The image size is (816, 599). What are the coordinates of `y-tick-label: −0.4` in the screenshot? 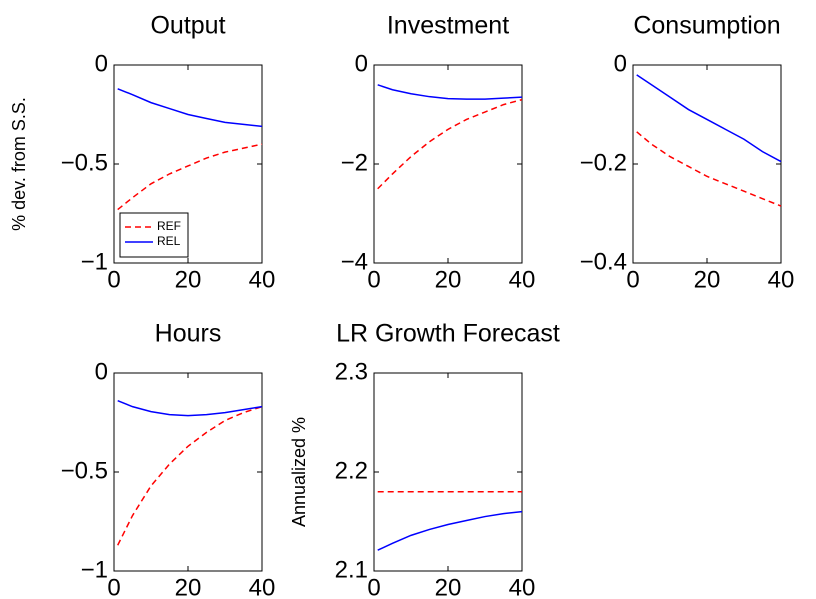 It's located at (603, 261).